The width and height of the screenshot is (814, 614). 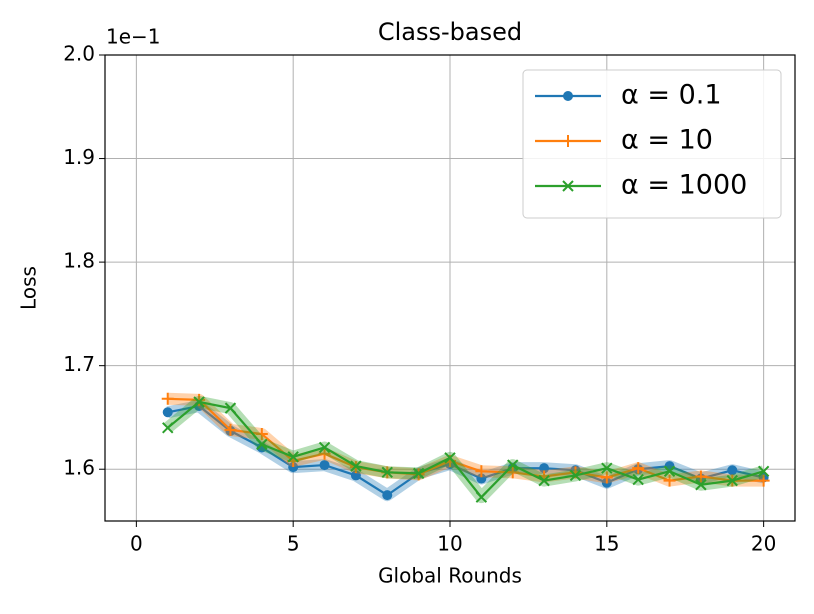 I want to click on y-tick-label: 1.8, so click(x=79, y=261).